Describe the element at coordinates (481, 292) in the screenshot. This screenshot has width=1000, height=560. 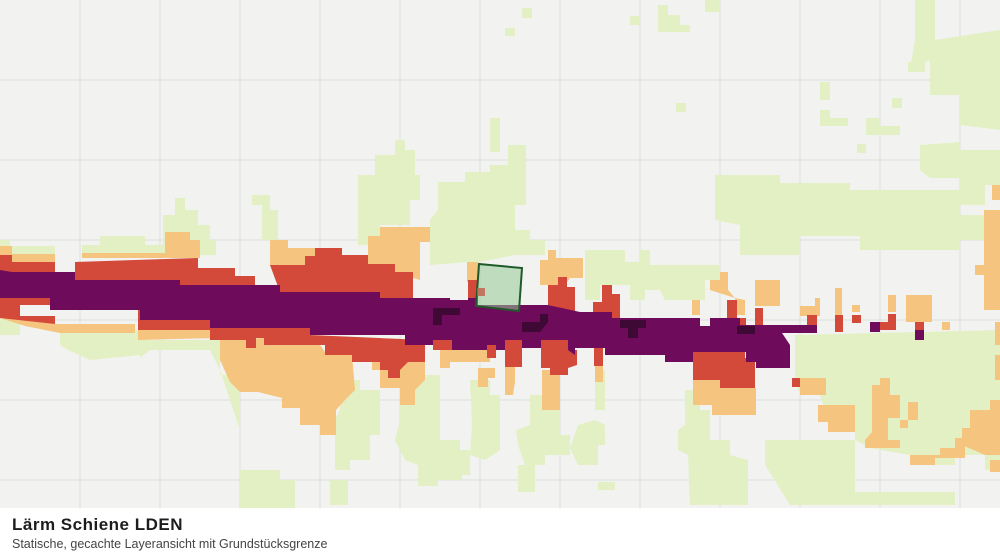
I see `parcel-noise-cell` at that location.